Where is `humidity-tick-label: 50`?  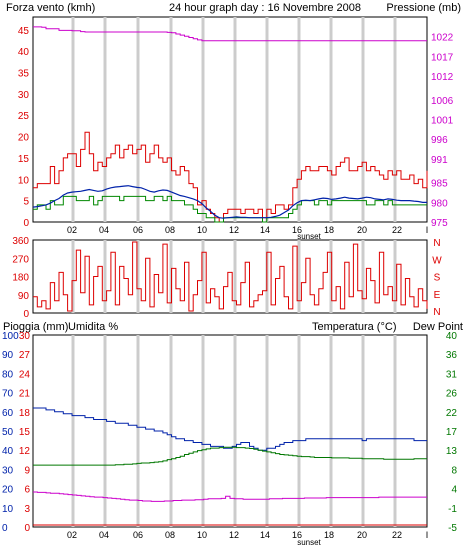 humidity-tick-label: 50 is located at coordinates (8, 432).